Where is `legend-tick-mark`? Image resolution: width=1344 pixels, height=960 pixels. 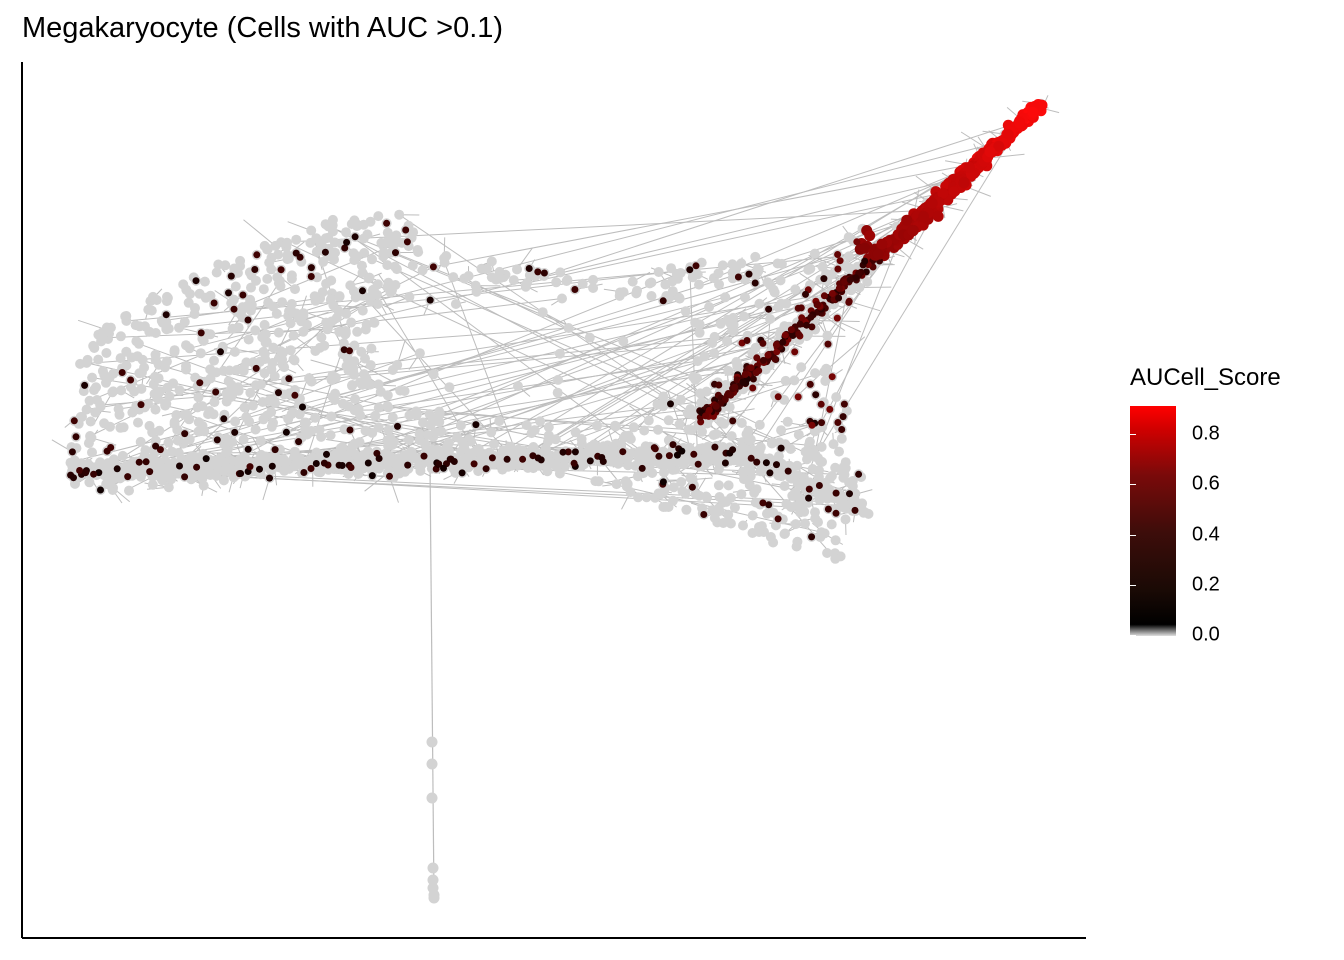 legend-tick-mark is located at coordinates (1179, 485).